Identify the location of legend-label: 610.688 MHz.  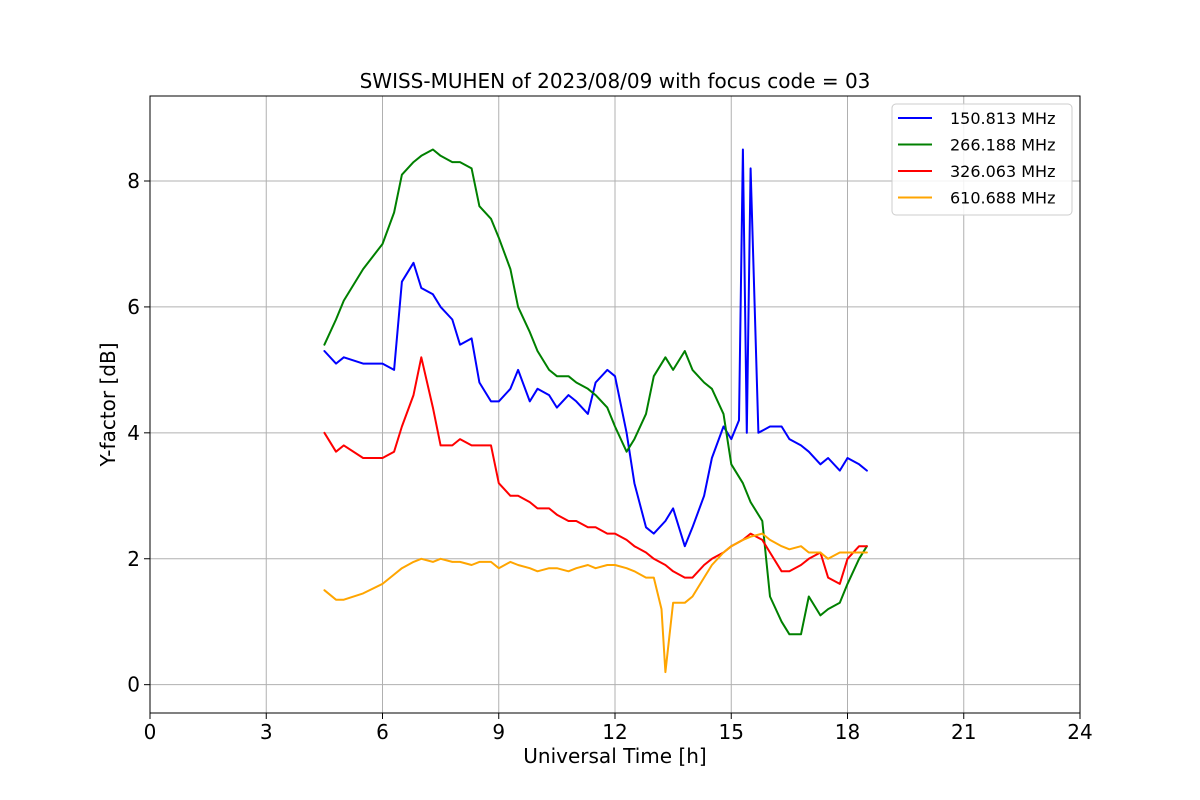
(1002, 198).